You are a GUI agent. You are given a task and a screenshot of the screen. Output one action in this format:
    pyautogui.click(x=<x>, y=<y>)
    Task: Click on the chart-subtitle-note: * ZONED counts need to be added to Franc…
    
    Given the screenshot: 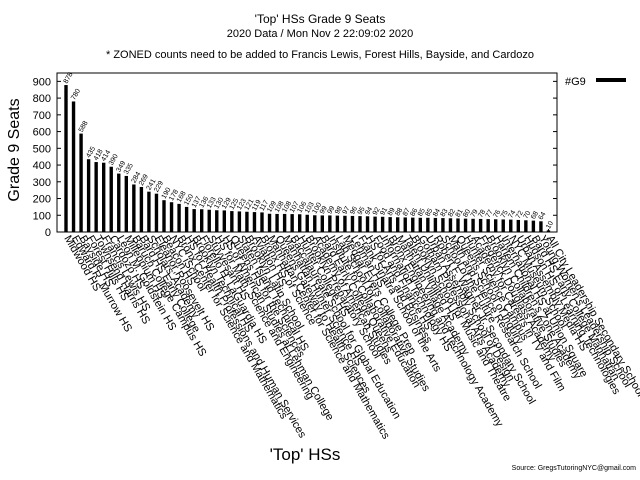 What is the action you would take?
    pyautogui.click(x=320, y=55)
    